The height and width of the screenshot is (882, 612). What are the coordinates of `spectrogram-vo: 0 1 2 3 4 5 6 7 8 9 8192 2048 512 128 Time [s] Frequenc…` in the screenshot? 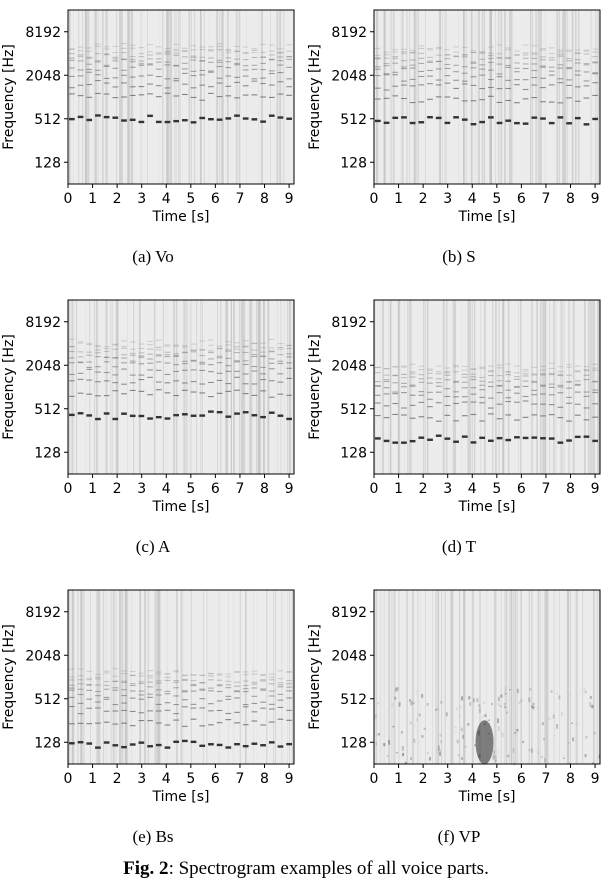 It's located at (148, 117).